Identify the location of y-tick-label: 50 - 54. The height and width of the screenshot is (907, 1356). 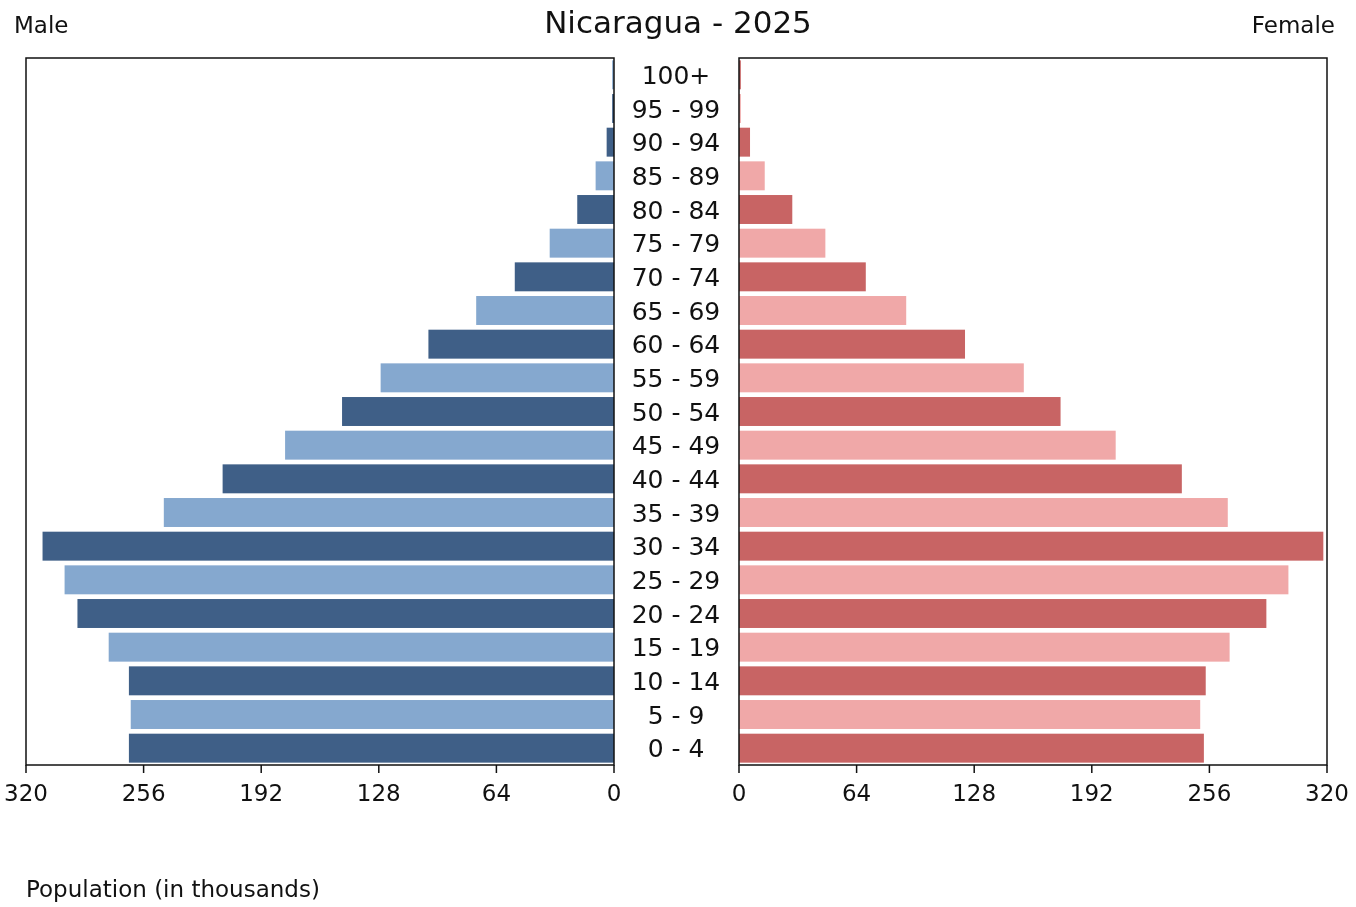
(676, 412).